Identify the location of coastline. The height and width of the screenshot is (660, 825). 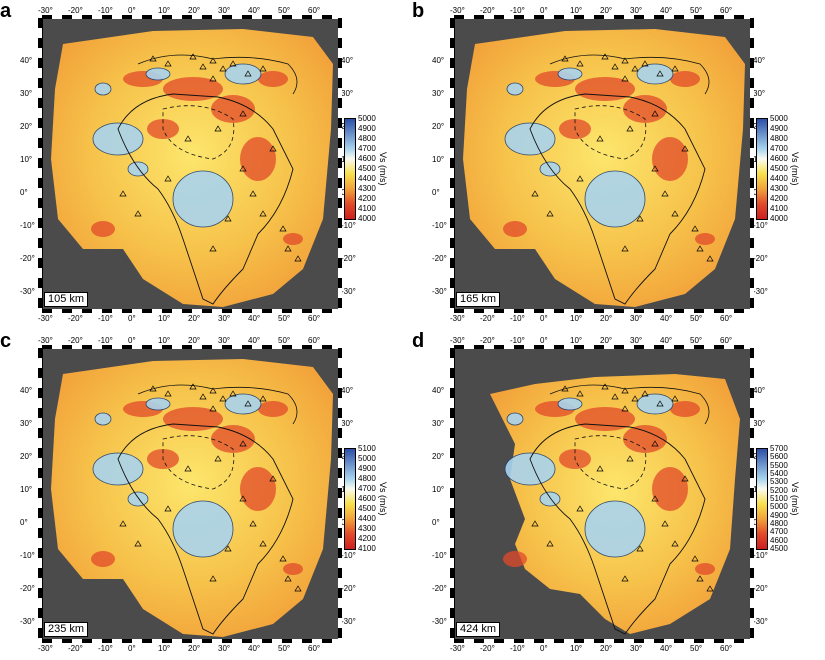
(205, 529).